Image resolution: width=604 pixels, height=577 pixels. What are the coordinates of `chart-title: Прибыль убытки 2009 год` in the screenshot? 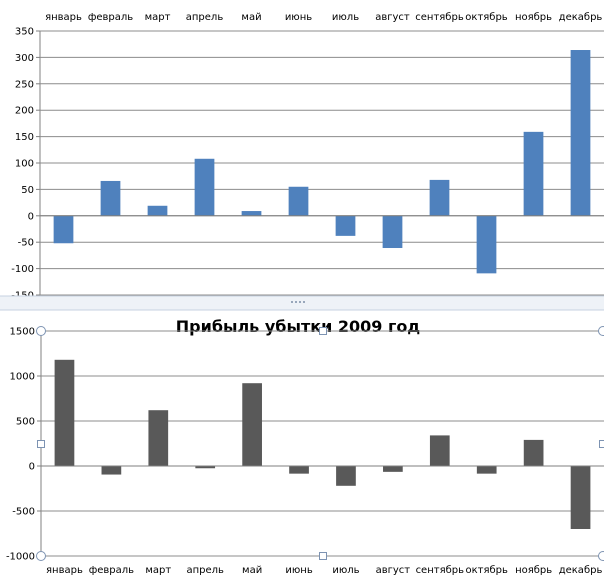 It's located at (298, 326).